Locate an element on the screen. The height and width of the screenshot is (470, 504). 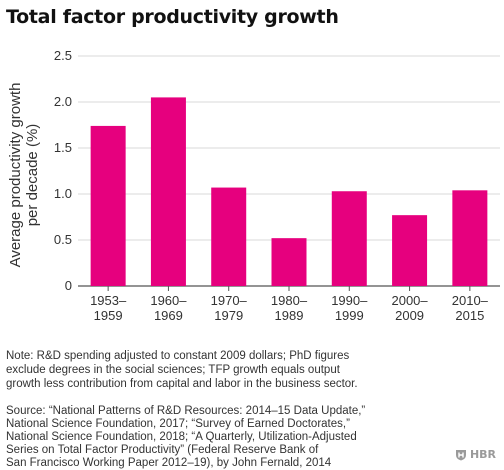
y-tick-label: 2.5 is located at coordinates (63, 55).